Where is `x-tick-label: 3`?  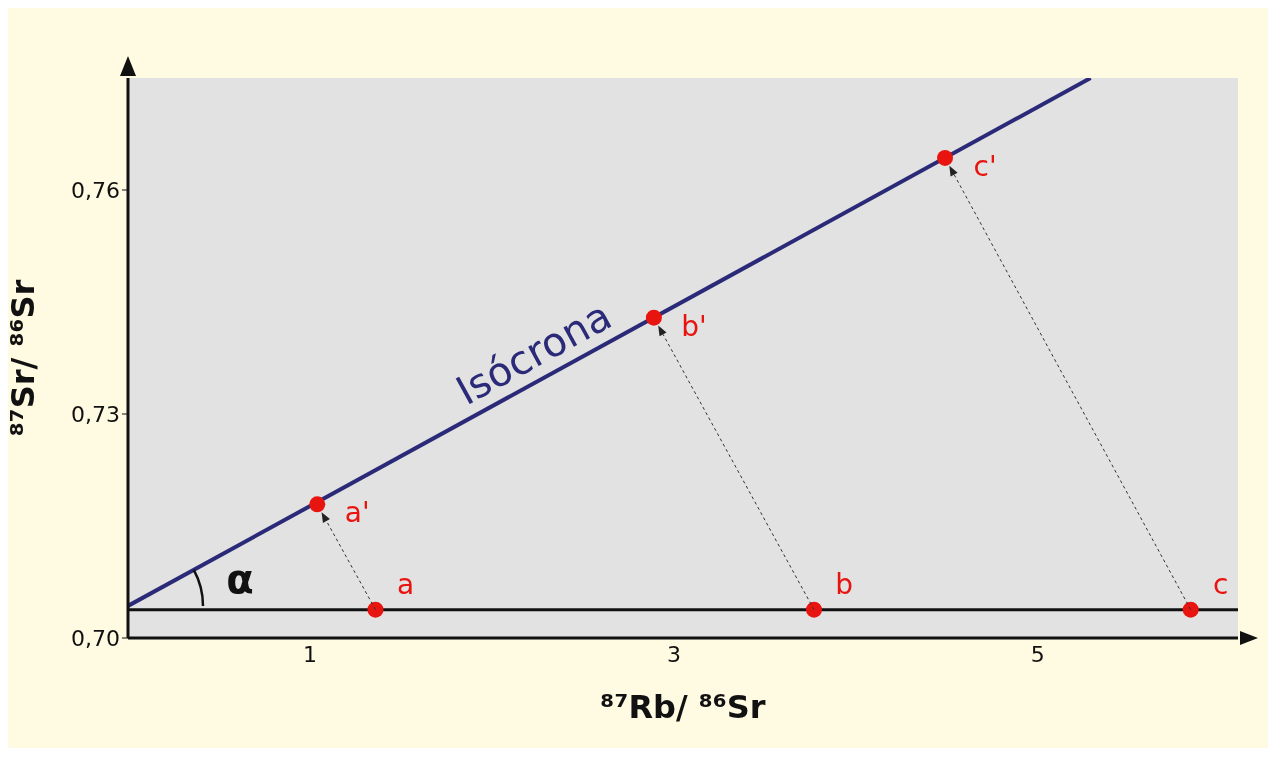
x-tick-label: 3 is located at coordinates (673, 654).